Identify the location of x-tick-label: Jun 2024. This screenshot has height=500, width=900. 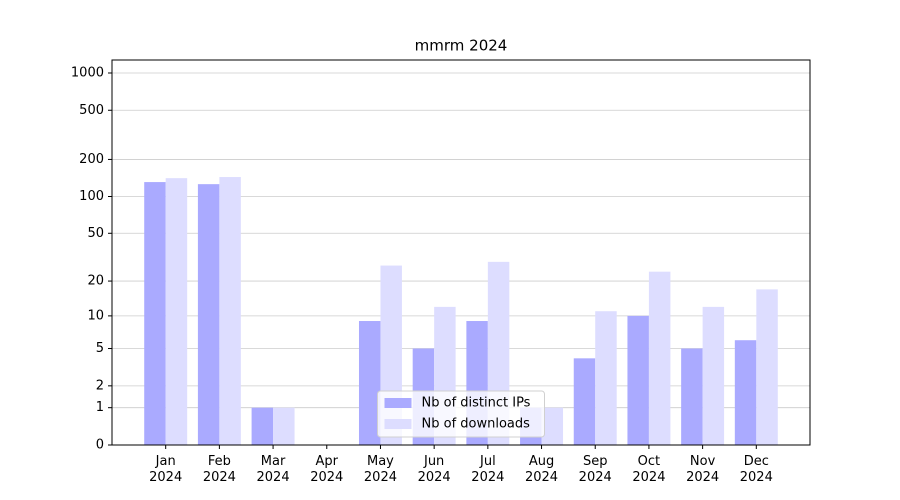
(434, 469).